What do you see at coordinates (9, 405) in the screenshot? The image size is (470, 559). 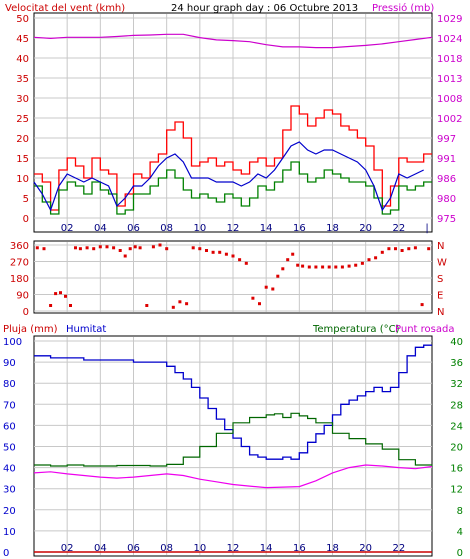 I see `y-left-tick: 70` at bounding box center [9, 405].